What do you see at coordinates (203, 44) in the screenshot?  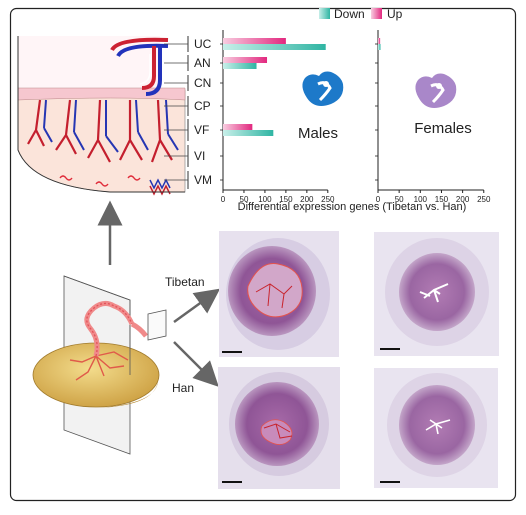 I see `region-label-uc: UC` at bounding box center [203, 44].